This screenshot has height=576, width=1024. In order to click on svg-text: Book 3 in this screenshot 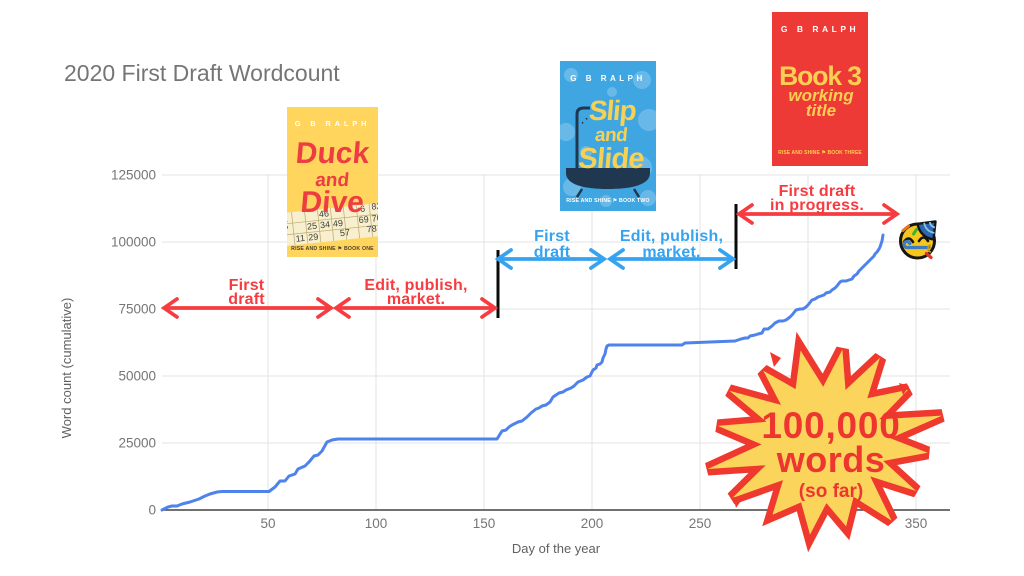, I will do `click(820, 76)`.